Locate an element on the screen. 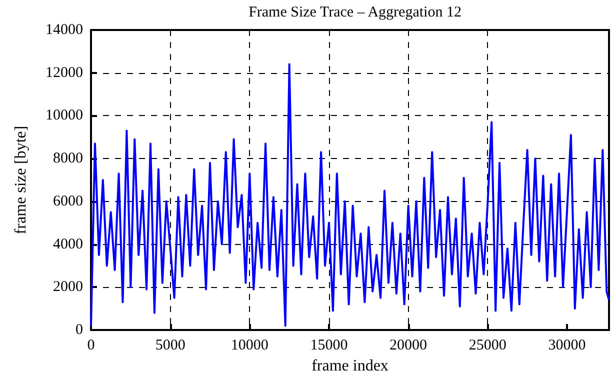  y-axis-title: frame size [byte] is located at coordinates (21, 180).